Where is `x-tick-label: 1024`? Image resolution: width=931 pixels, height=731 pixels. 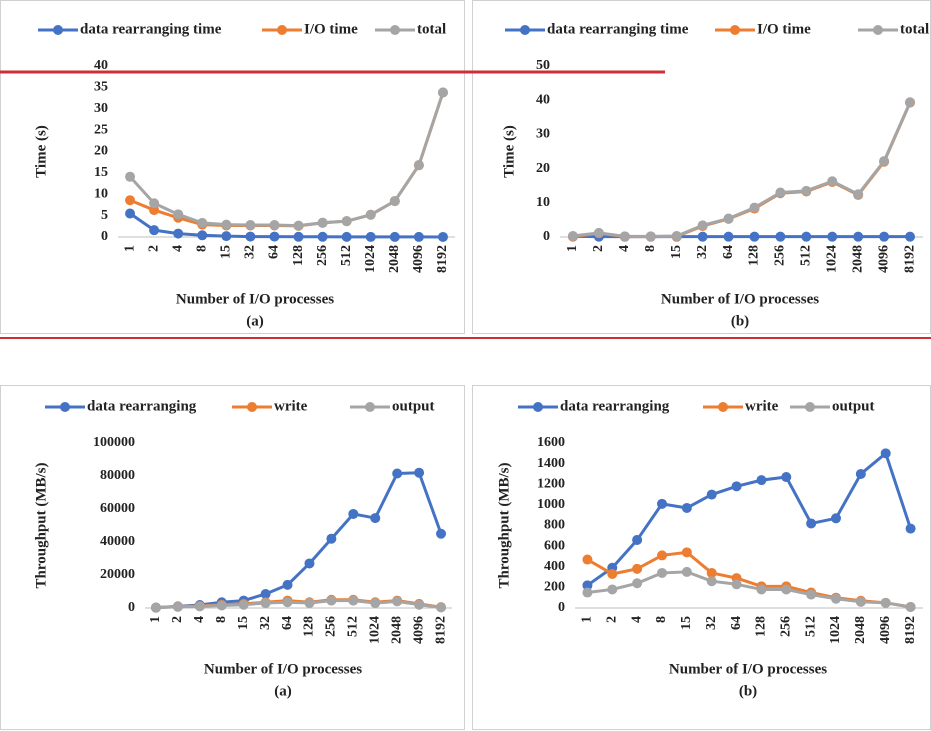 x-tick-label: 1024 is located at coordinates (374, 630).